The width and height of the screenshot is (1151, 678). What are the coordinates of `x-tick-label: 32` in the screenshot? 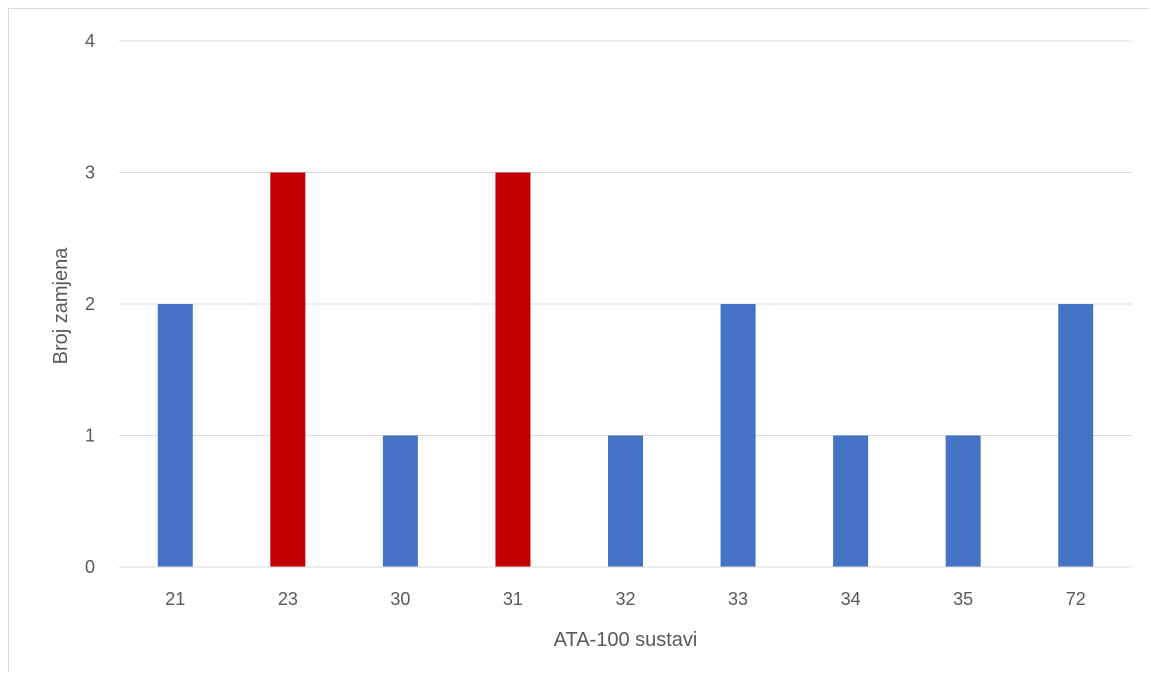 It's located at (625, 599).